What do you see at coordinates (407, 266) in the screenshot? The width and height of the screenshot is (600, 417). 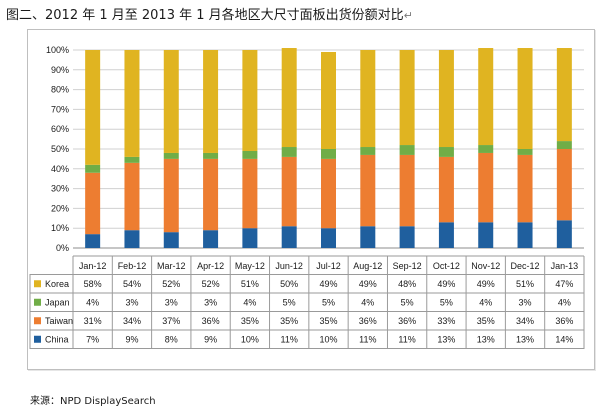 I see `x-tick-label: Sep-12` at bounding box center [407, 266].